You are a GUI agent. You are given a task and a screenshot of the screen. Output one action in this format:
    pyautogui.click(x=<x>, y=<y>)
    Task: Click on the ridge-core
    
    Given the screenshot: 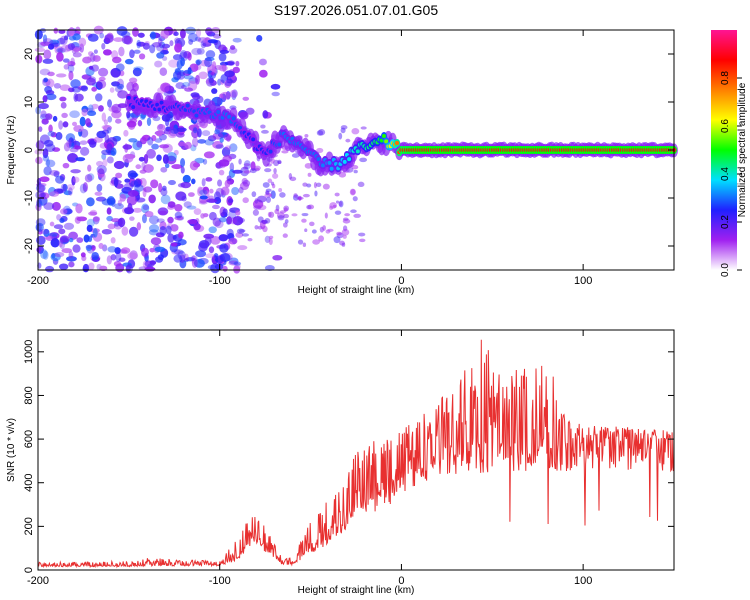 What is the action you would take?
    pyautogui.click(x=233, y=118)
    